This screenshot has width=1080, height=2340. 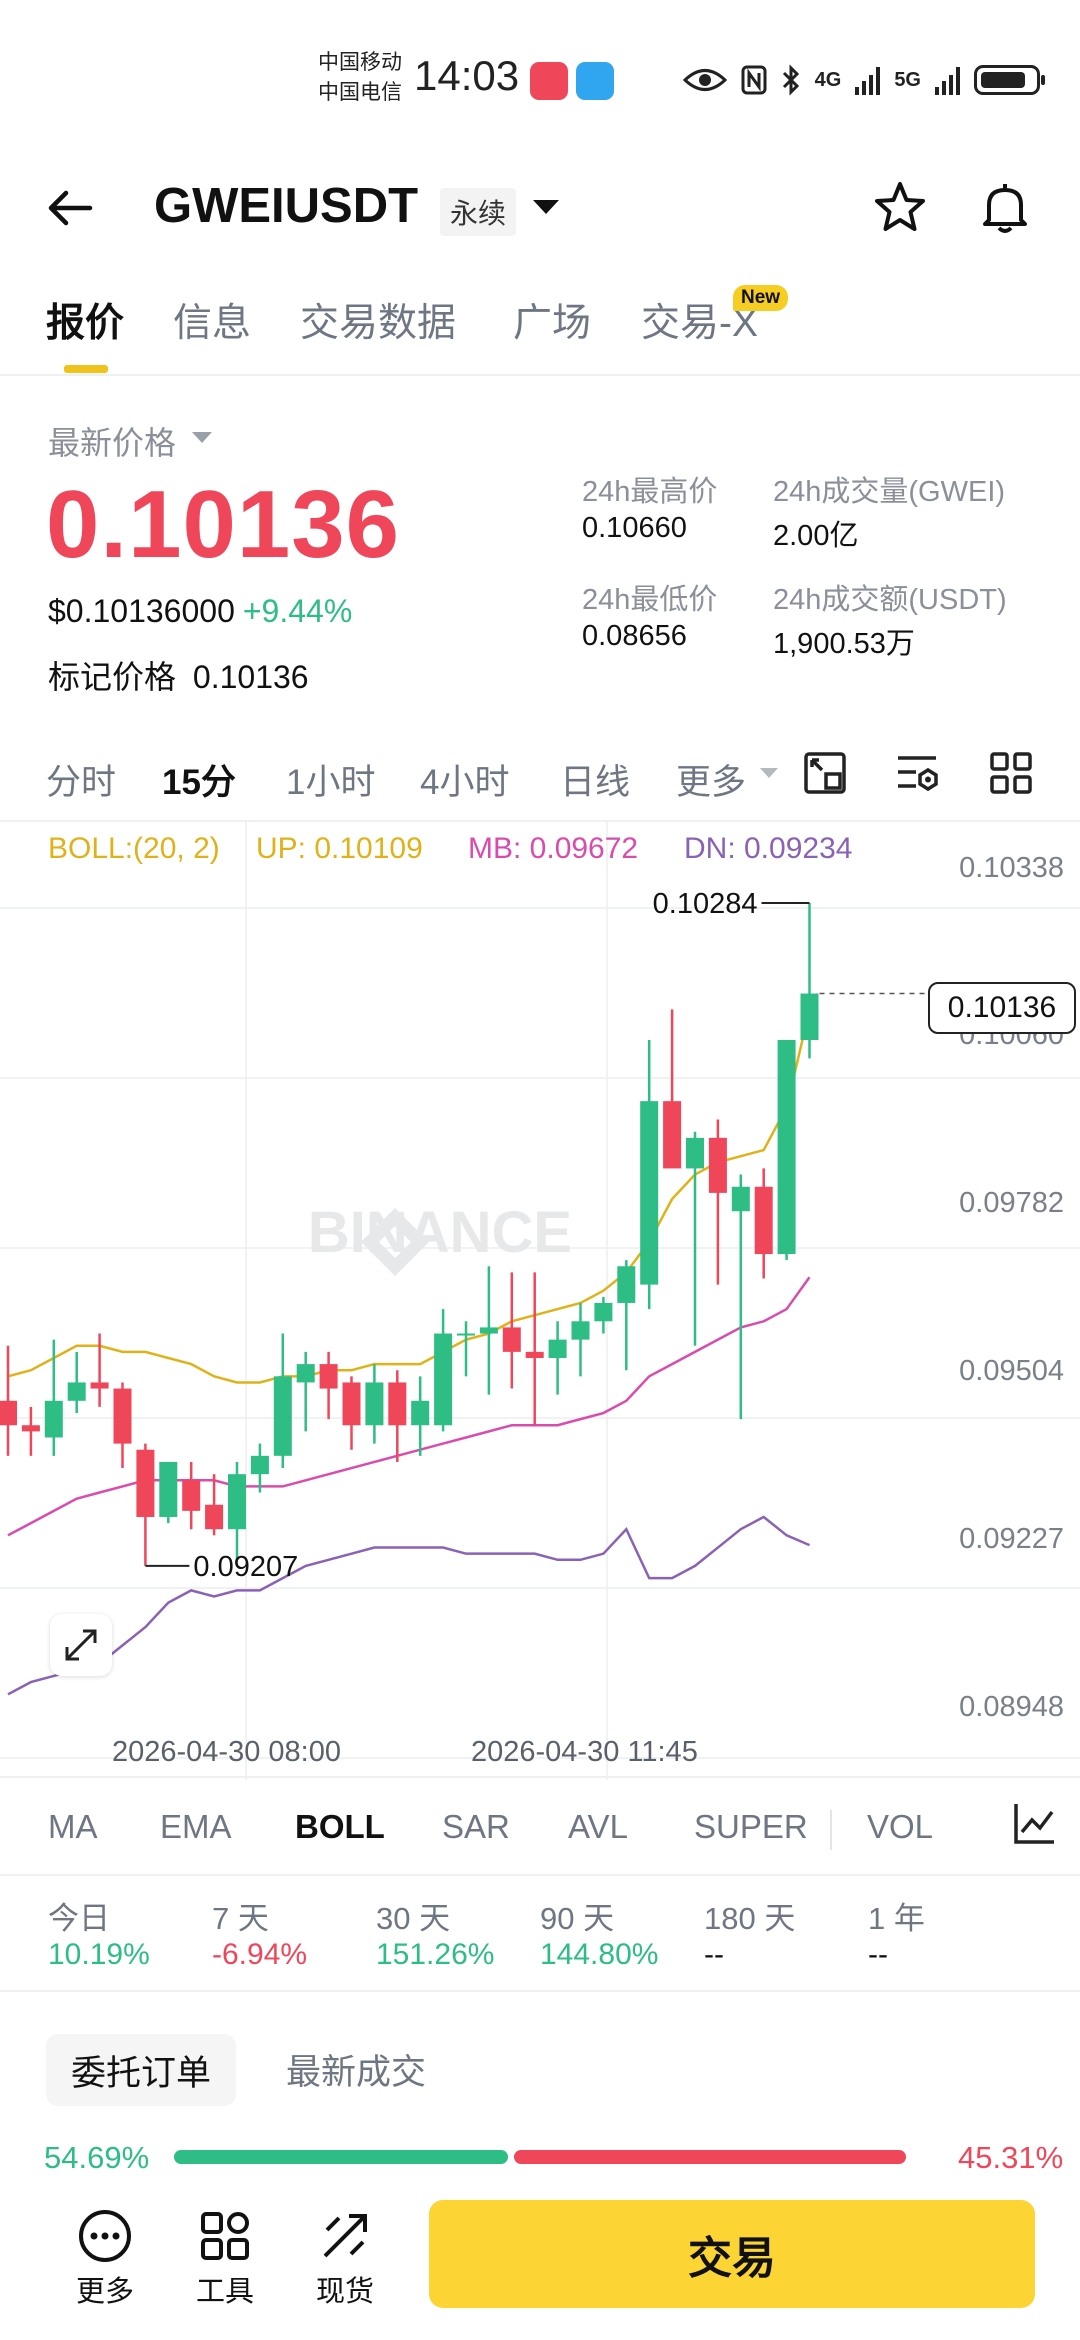 What do you see at coordinates (478, 212) in the screenshot?
I see `perpetual-tag: 永续` at bounding box center [478, 212].